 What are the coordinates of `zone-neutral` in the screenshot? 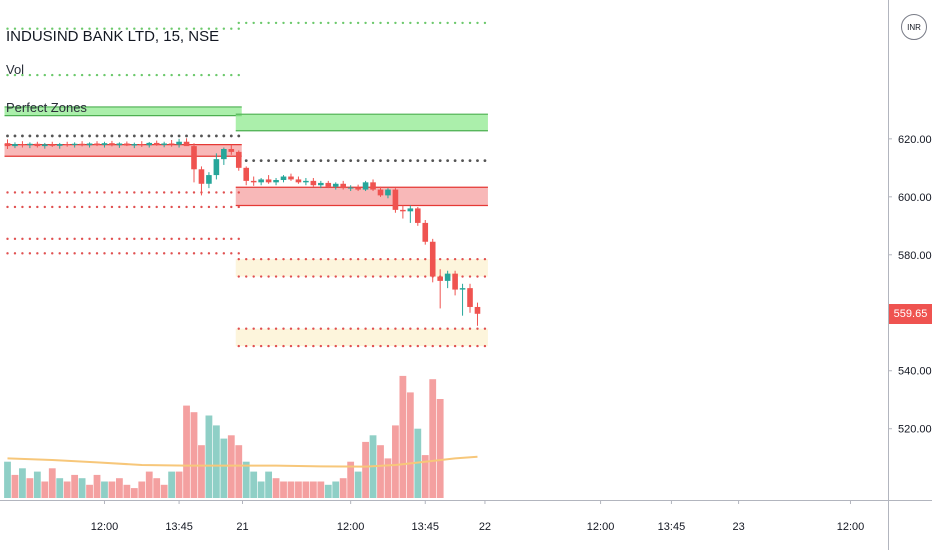 It's located at (361, 268).